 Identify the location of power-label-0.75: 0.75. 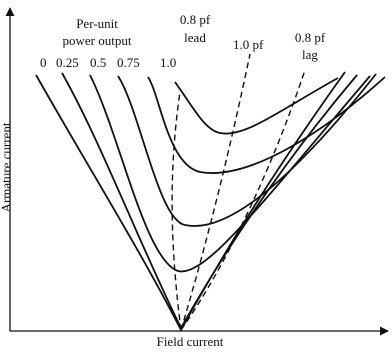
(128, 62).